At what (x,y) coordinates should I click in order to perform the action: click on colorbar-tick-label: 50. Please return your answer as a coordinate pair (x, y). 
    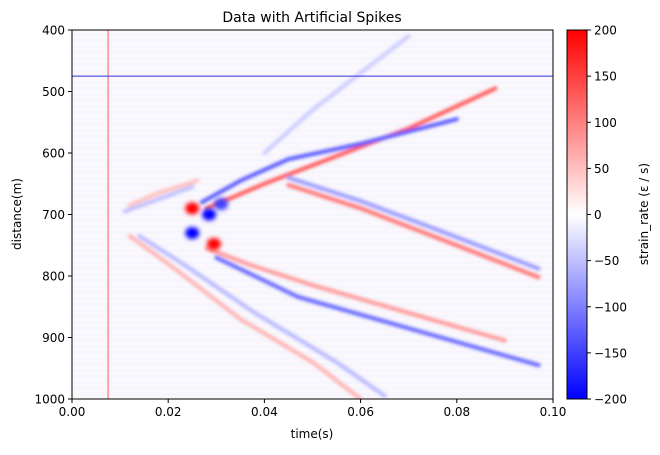
    Looking at the image, I should click on (601, 169).